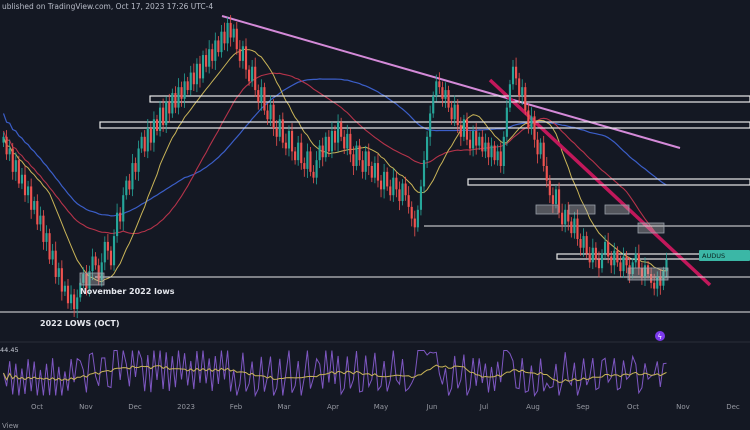  I want to click on event-icon: ϟ, so click(660, 336).